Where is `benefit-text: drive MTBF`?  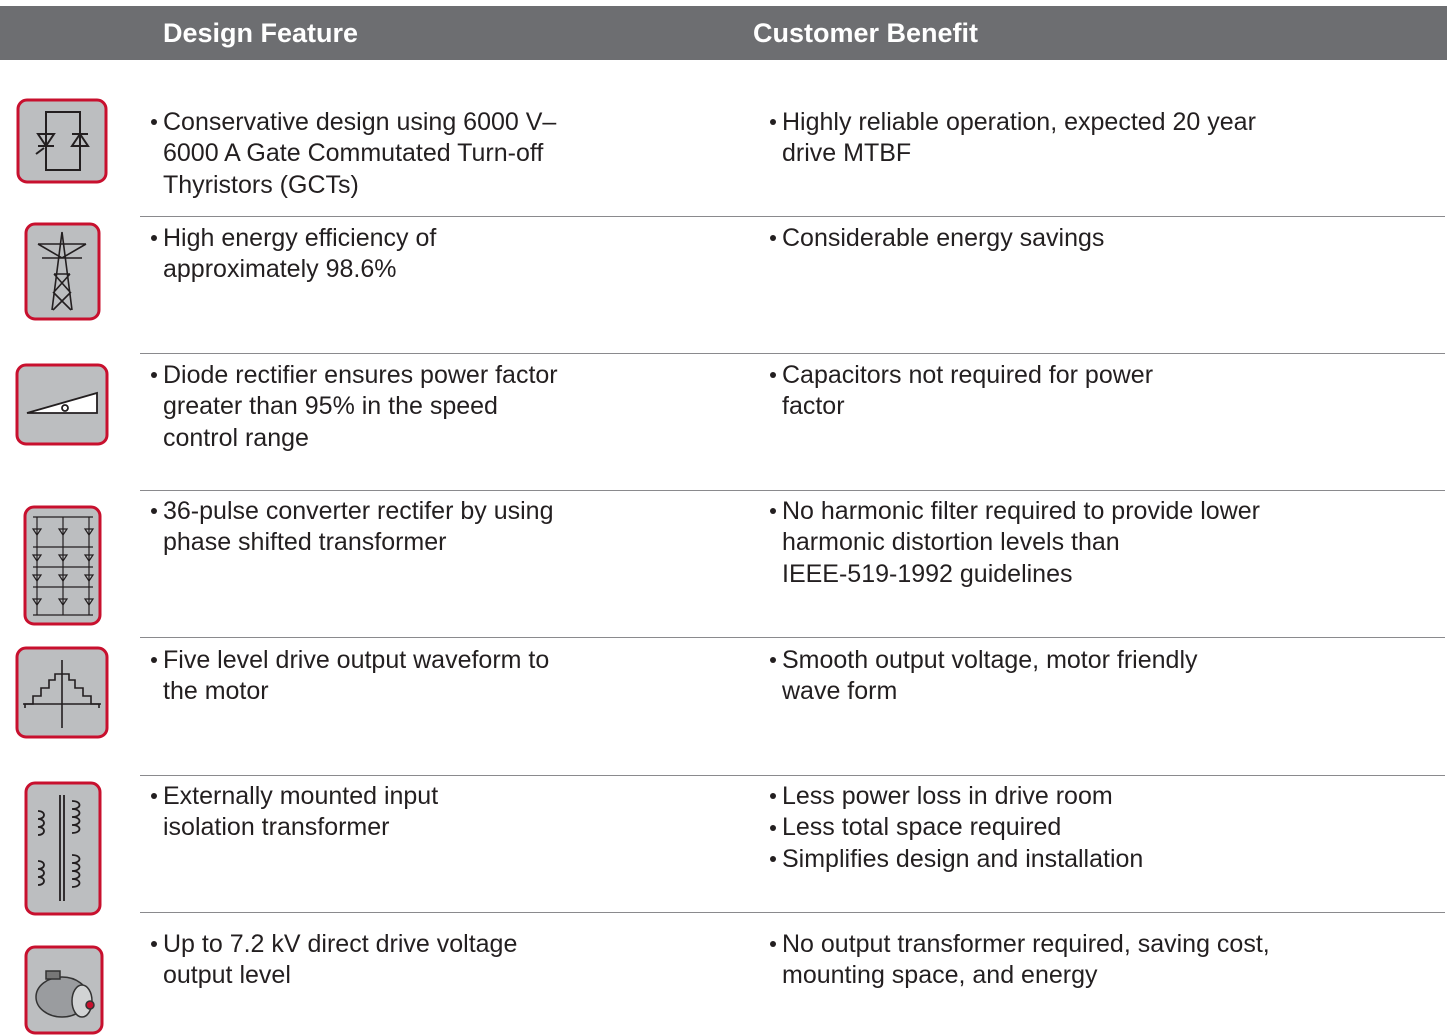 benefit-text: drive MTBF is located at coordinates (847, 153).